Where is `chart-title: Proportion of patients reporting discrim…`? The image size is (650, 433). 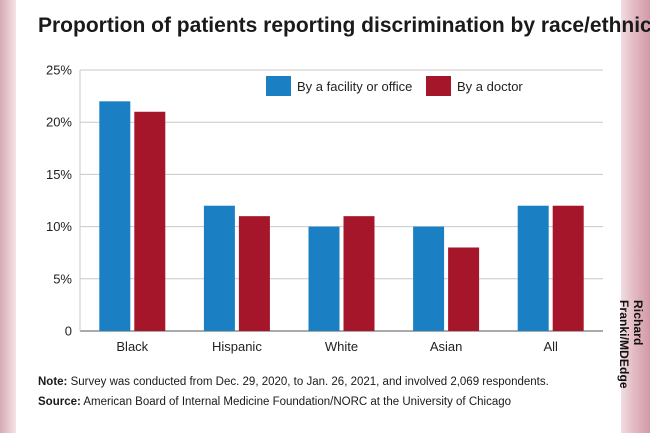
chart-title: Proportion of patients reporting discrim… is located at coordinates (344, 25).